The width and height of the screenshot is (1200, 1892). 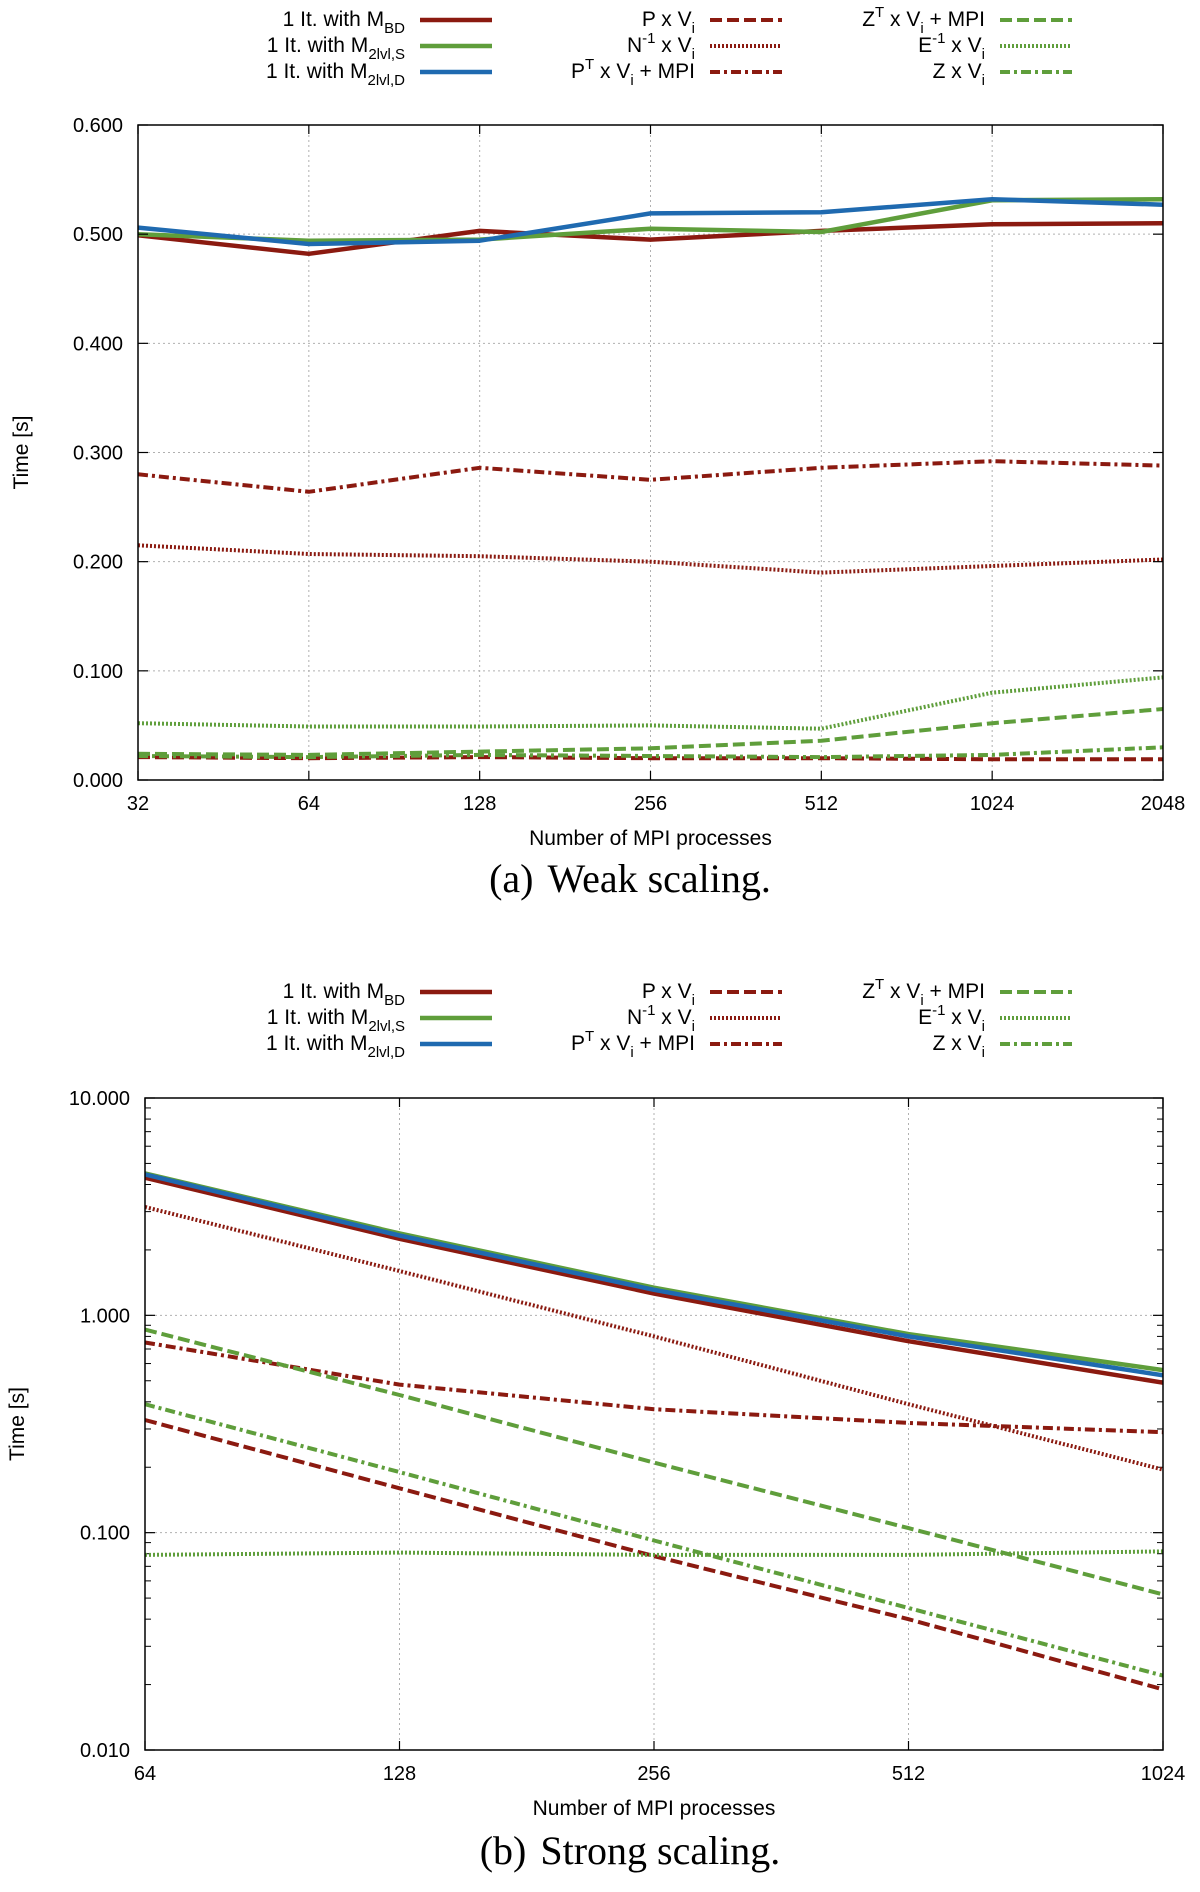 I want to click on figure-caption: (a) Weak scaling., so click(x=630, y=878).